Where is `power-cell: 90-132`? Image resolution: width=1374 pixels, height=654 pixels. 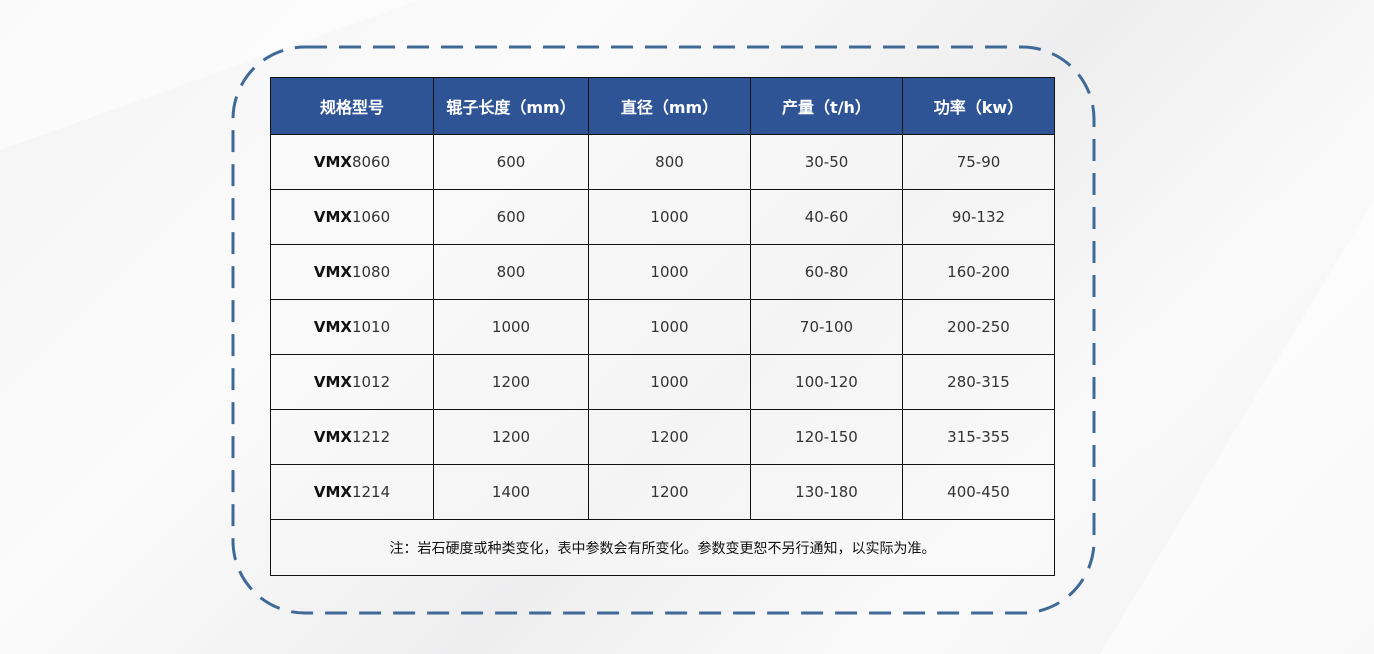
power-cell: 90-132 is located at coordinates (978, 217).